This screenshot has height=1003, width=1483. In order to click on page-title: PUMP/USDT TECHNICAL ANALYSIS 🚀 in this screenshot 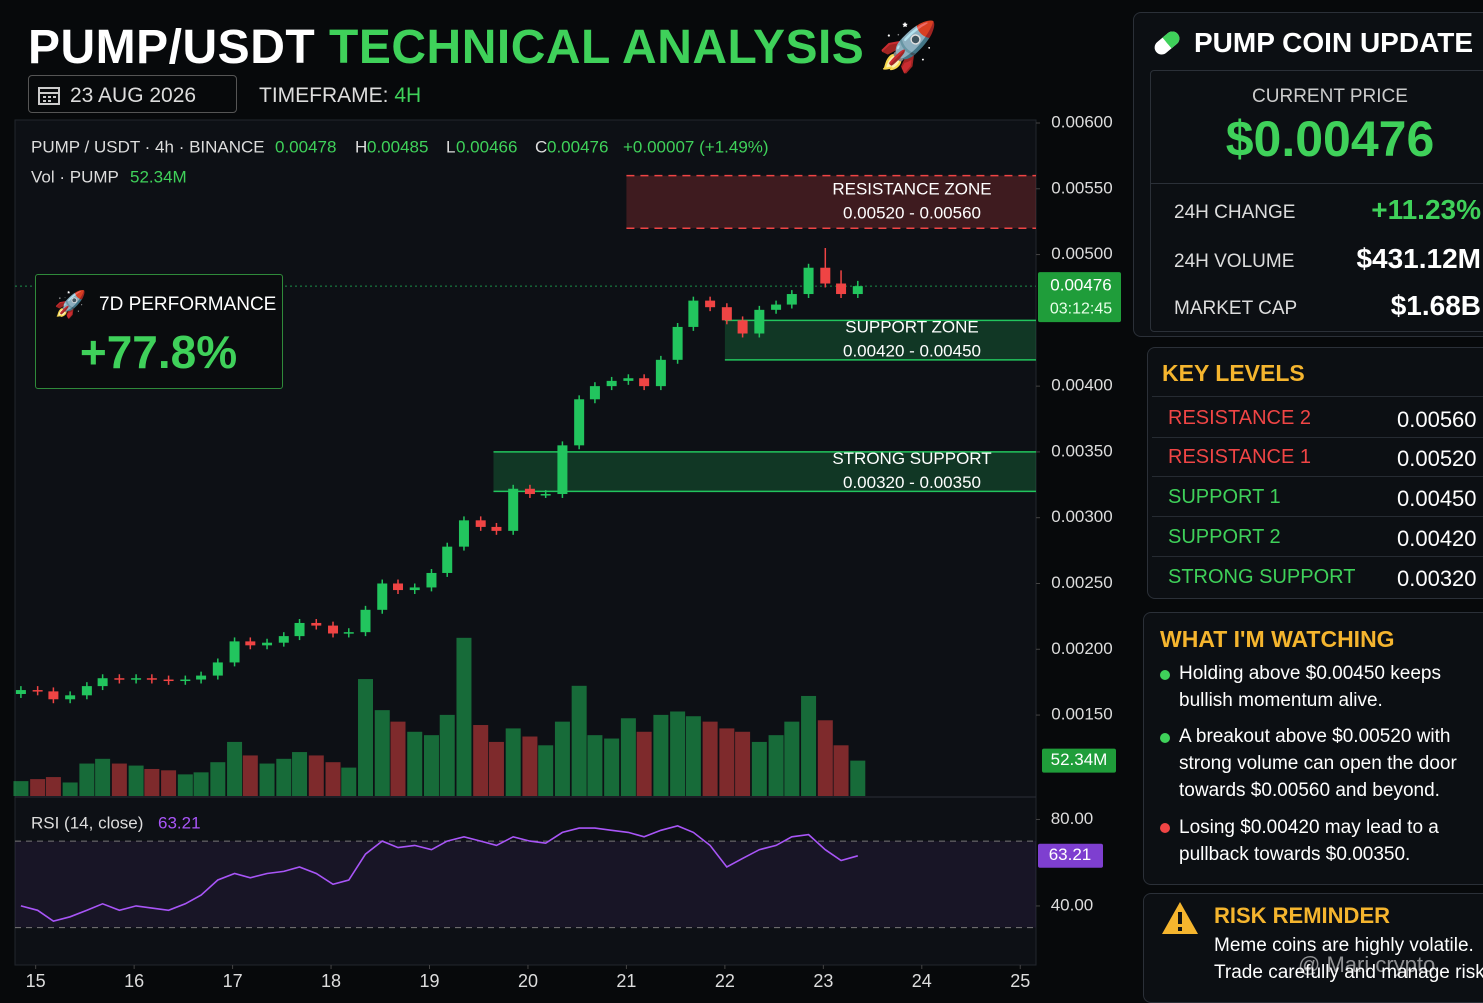, I will do `click(483, 46)`.